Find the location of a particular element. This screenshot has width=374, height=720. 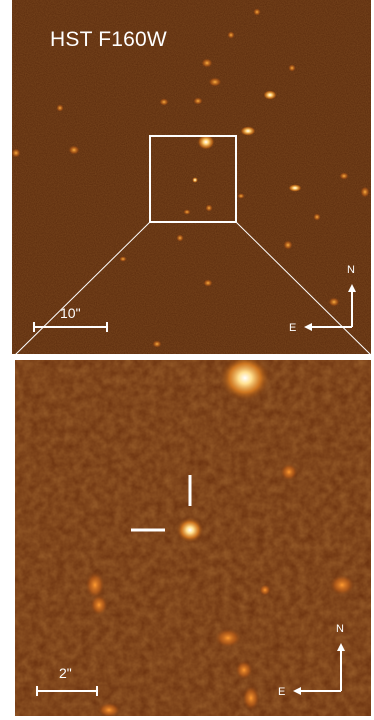

bottom-scale-bar is located at coordinates (67, 691).